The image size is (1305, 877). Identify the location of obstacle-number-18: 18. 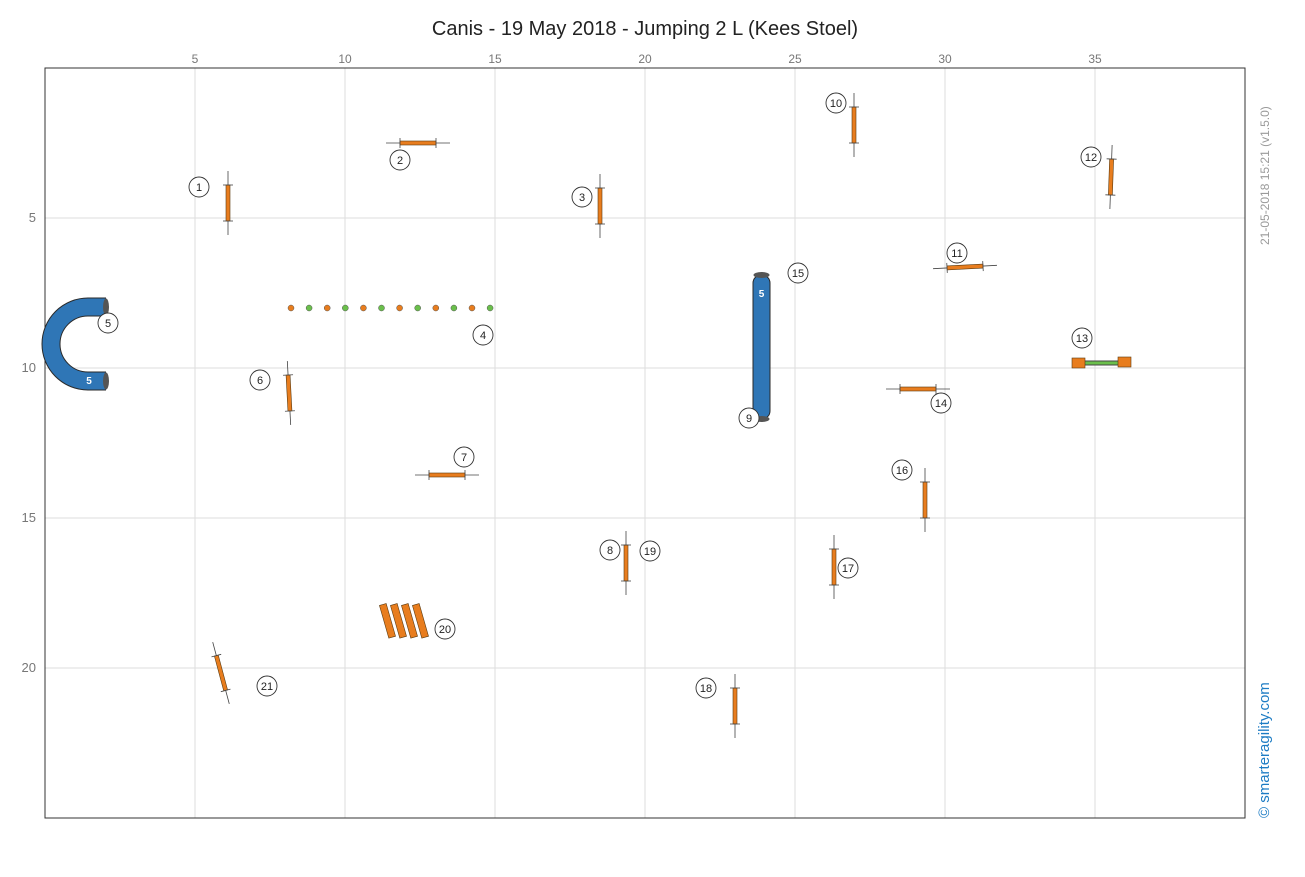
(706, 688).